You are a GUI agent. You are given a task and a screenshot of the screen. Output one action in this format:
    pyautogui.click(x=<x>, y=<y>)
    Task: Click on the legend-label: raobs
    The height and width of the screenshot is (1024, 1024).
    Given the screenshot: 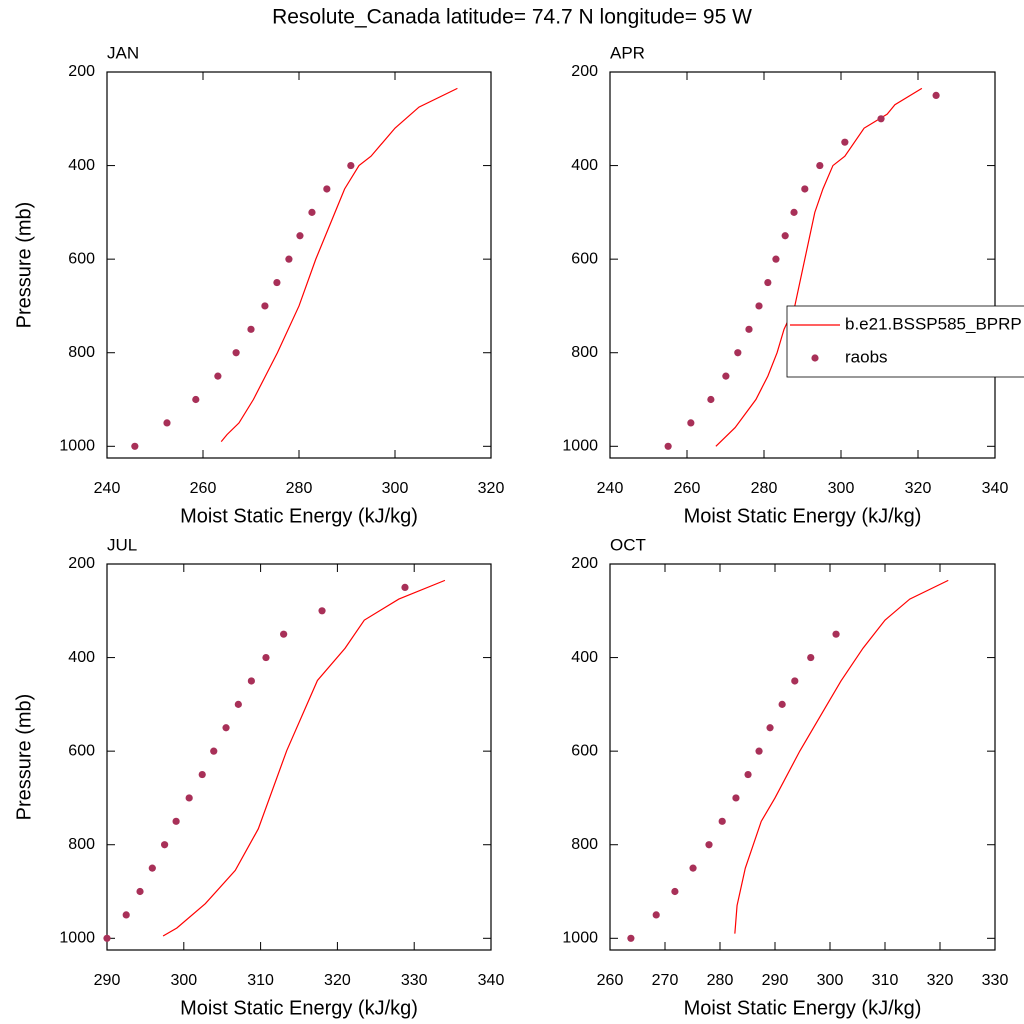 What is the action you would take?
    pyautogui.click(x=866, y=356)
    